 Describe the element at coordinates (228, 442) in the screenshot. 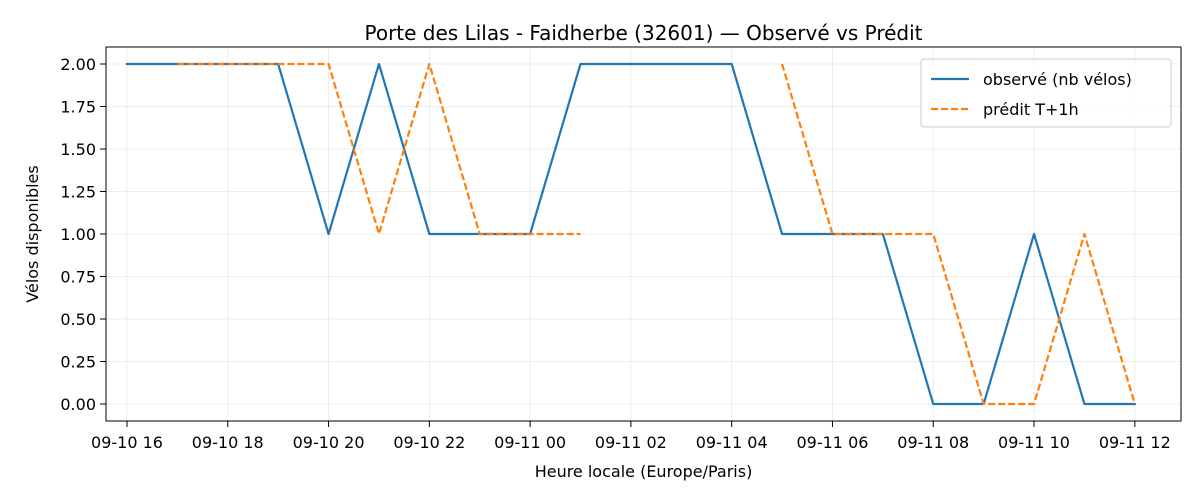

I see `x-tick-label: 09-10 18` at that location.